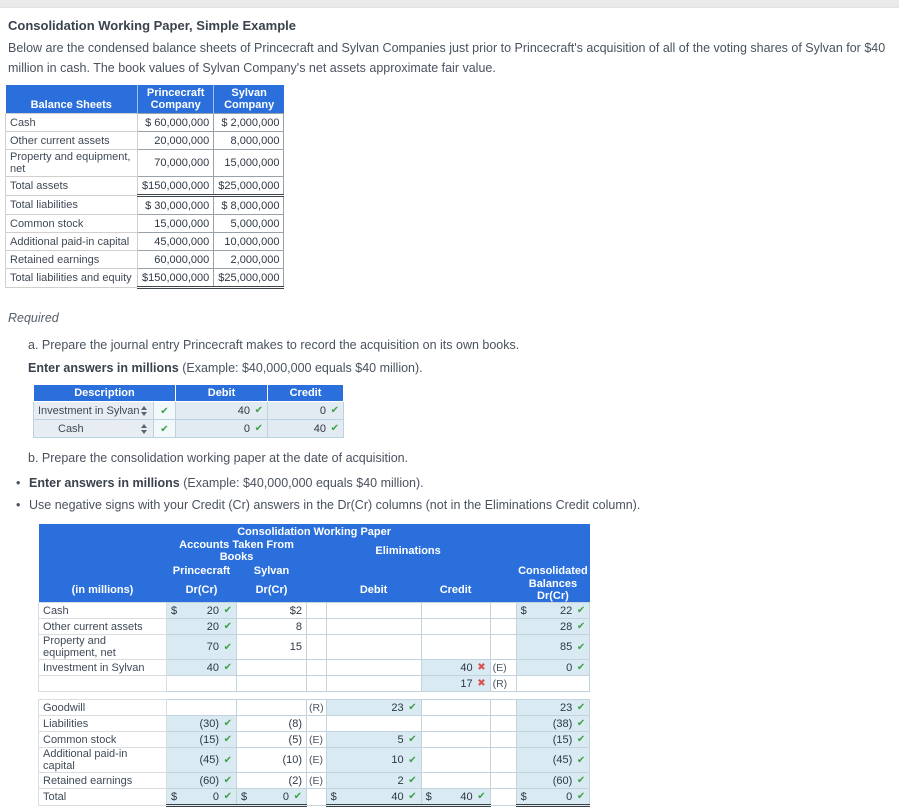 This screenshot has width=899, height=807. What do you see at coordinates (175, 259) in the screenshot?
I see `bs-princecraft-value: 60,000,000` at bounding box center [175, 259].